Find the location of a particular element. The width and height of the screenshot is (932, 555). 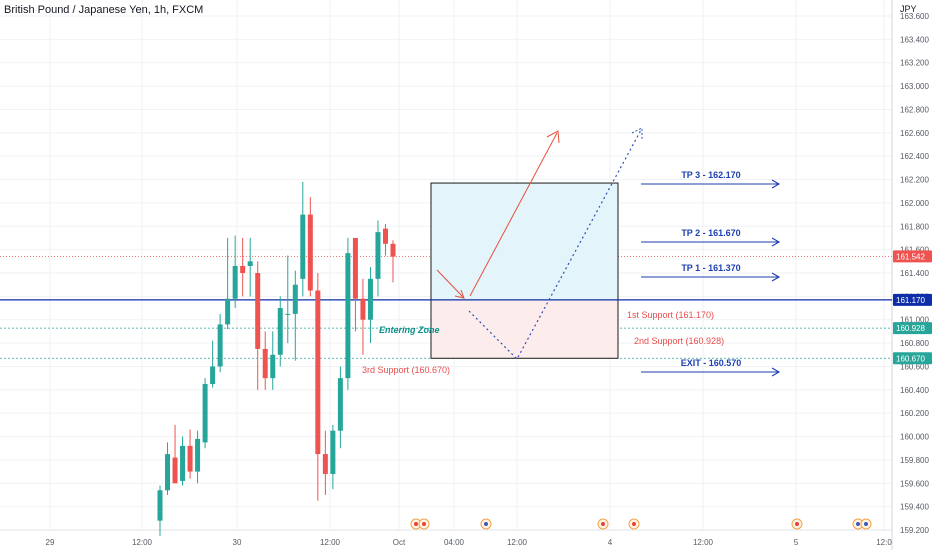

y-tick-label: 161.800 is located at coordinates (914, 226).